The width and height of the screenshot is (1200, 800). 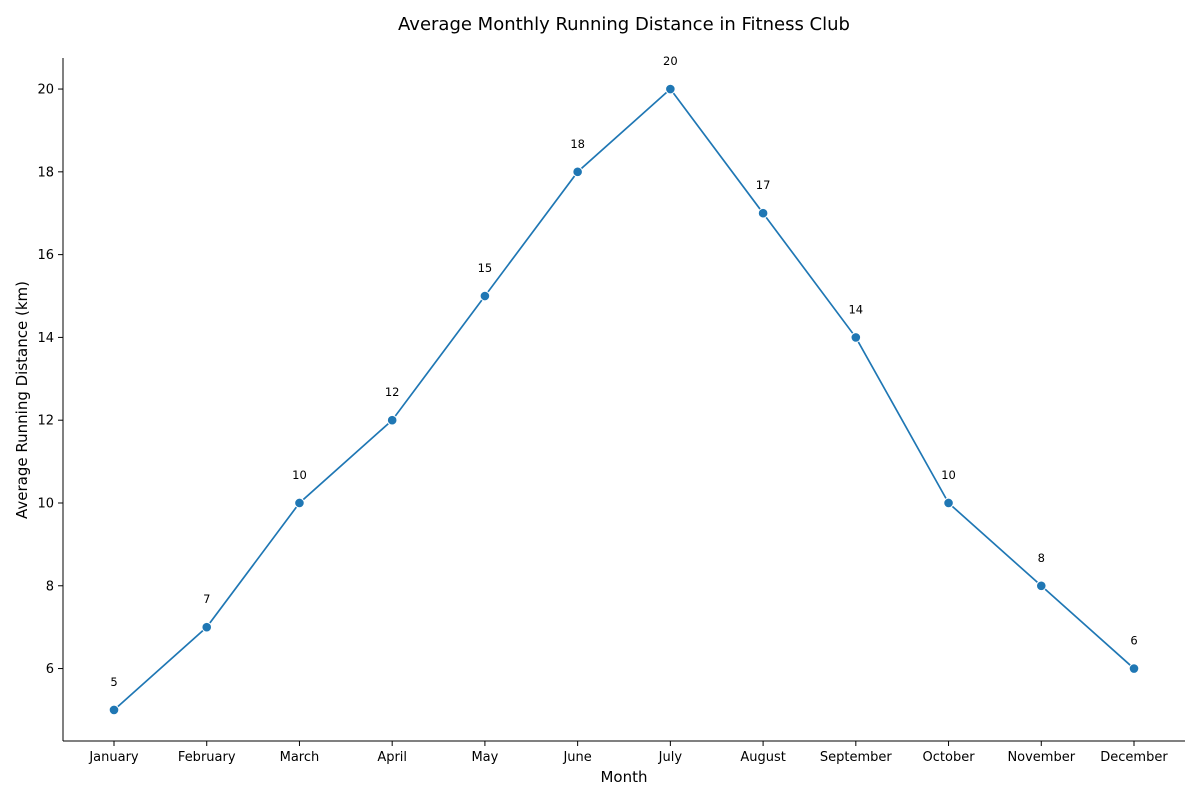 What do you see at coordinates (113, 757) in the screenshot?
I see `x-tick-label: January` at bounding box center [113, 757].